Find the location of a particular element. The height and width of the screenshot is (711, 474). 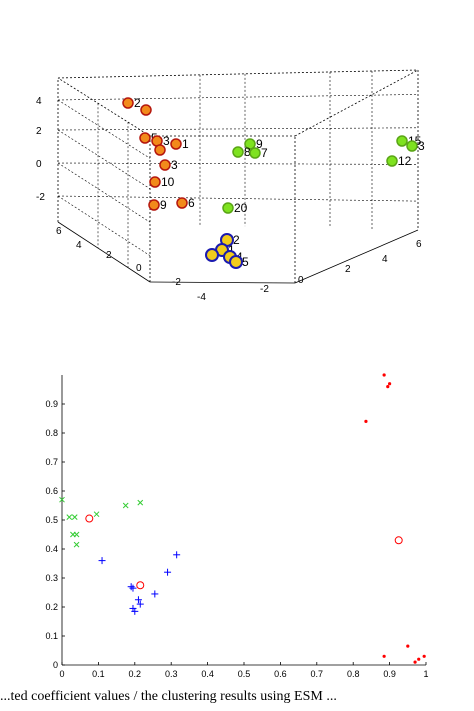

y-tick-label: 0.5 is located at coordinates (51, 520).